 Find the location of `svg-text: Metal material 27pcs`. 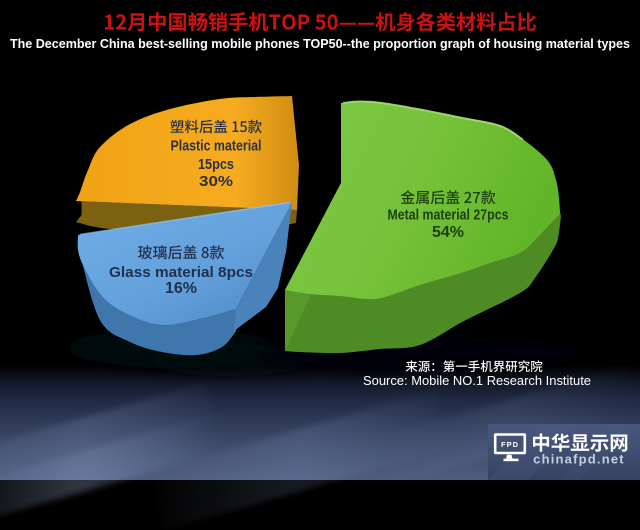

svg-text: Metal material 27pcs is located at coordinates (448, 215).